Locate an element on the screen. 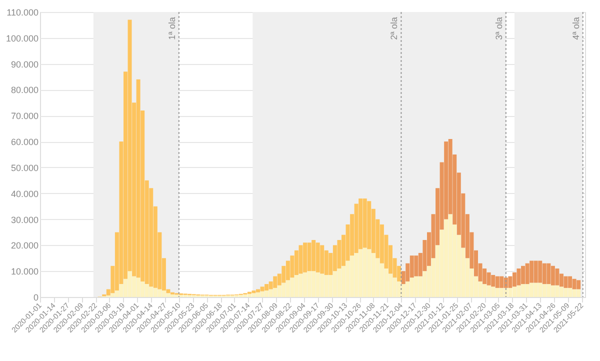  y-tick-label: 10.000 is located at coordinates (24, 271).